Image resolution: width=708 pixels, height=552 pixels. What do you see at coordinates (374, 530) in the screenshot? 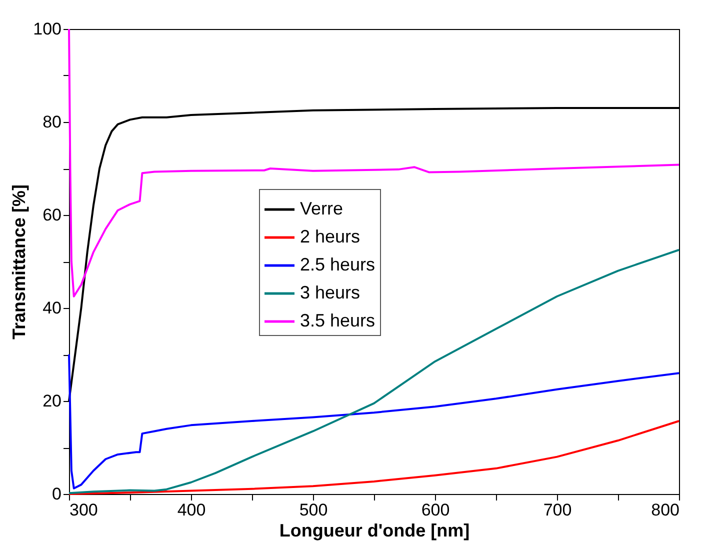
I see `x-axis-title: Longueur d'onde [nm]` at bounding box center [374, 530].